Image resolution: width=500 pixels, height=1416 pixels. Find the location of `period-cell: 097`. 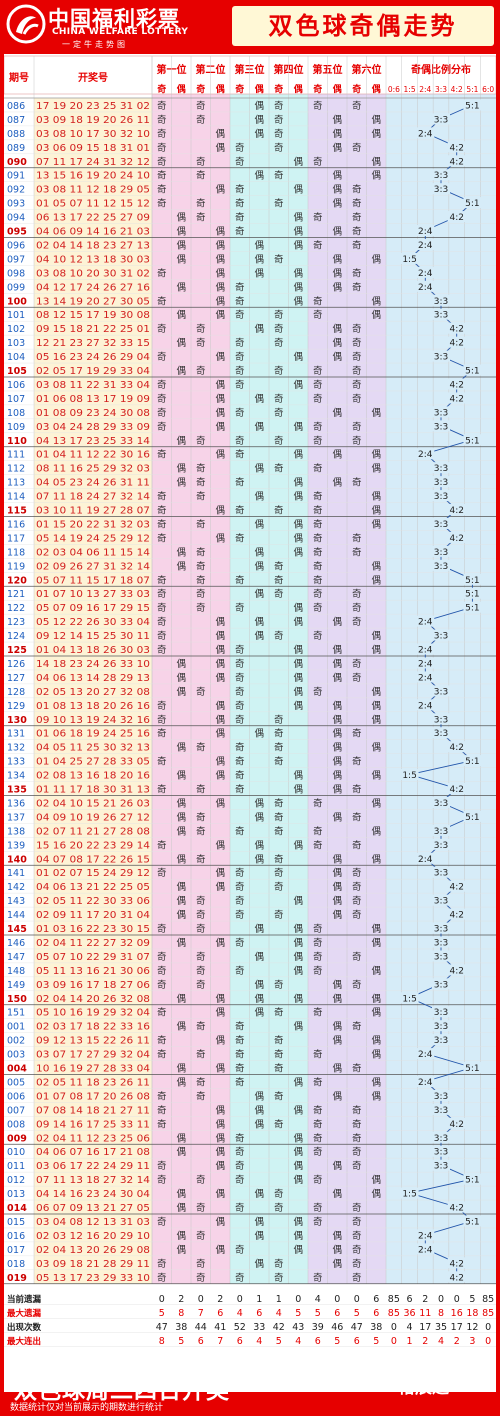

period-cell: 097 is located at coordinates (16, 259).